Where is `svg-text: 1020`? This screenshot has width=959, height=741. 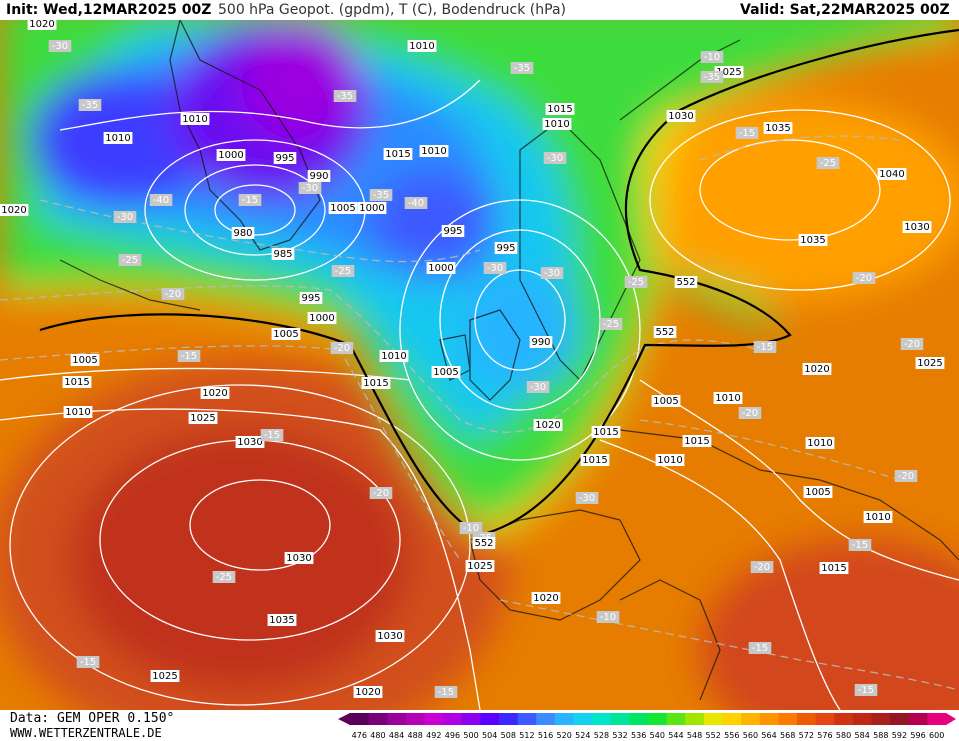 svg-text: 1020 is located at coordinates (816, 369).